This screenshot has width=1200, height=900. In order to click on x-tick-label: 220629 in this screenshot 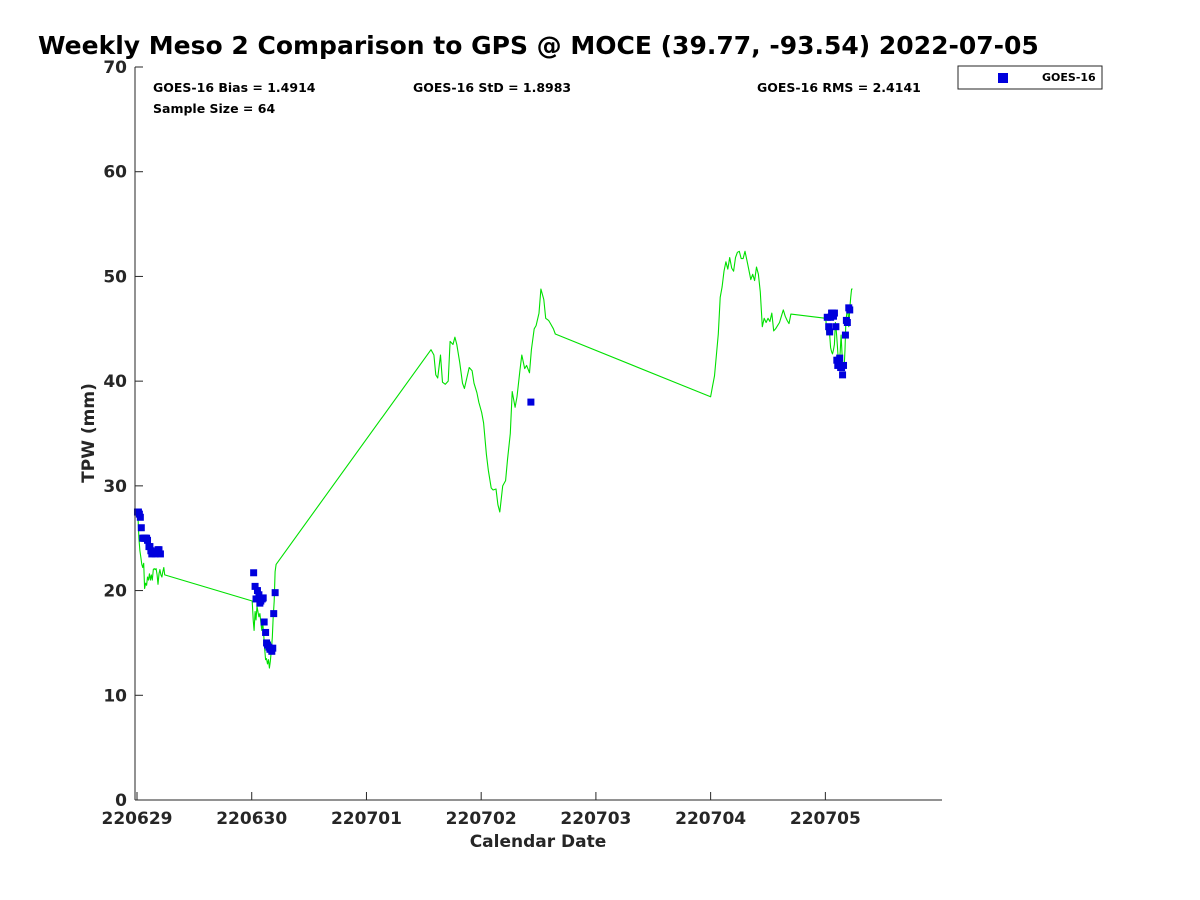, I will do `click(137, 819)`.